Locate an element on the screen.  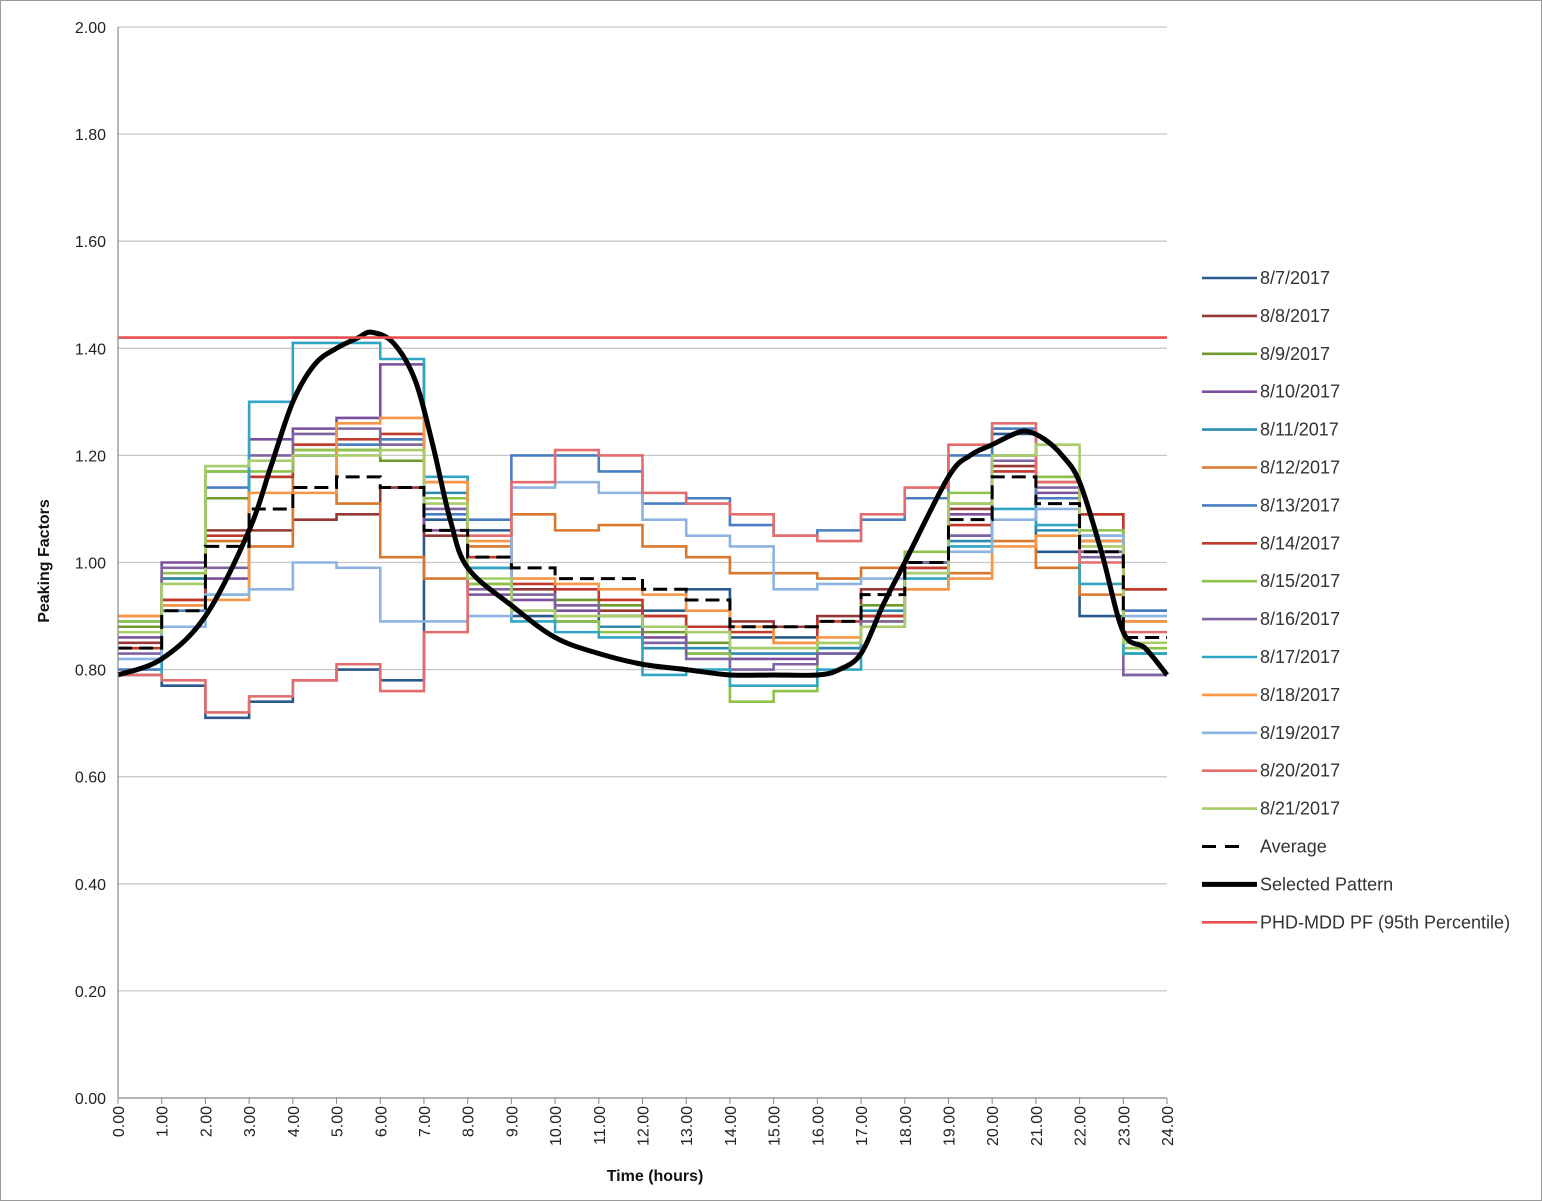
legend-entry: 8/14/2017 is located at coordinates (1271, 543).